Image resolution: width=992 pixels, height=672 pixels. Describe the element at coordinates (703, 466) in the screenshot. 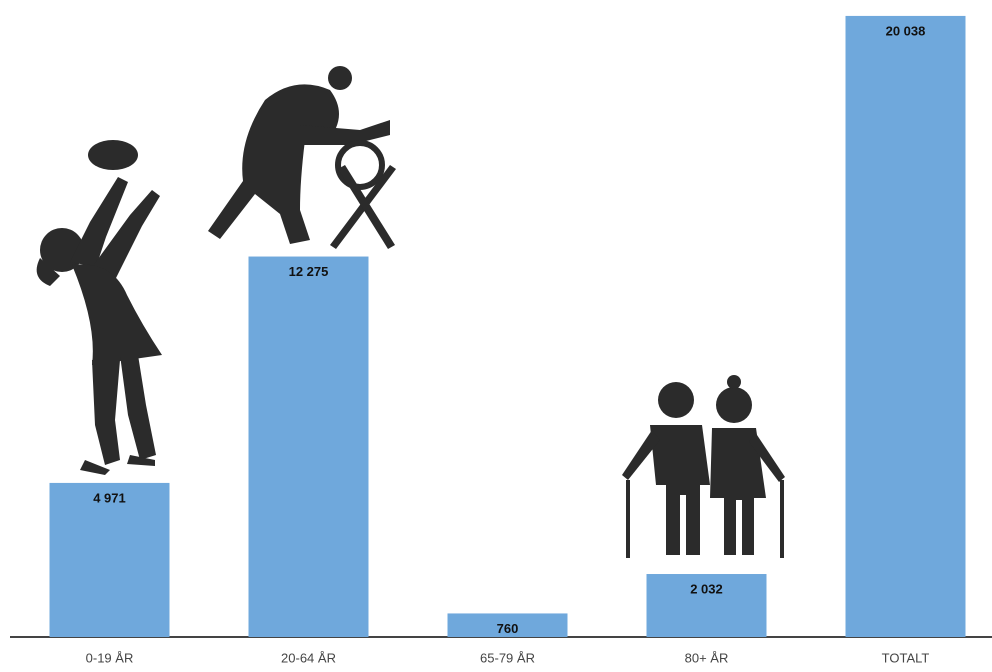

I see `elderly-silhouette` at that location.